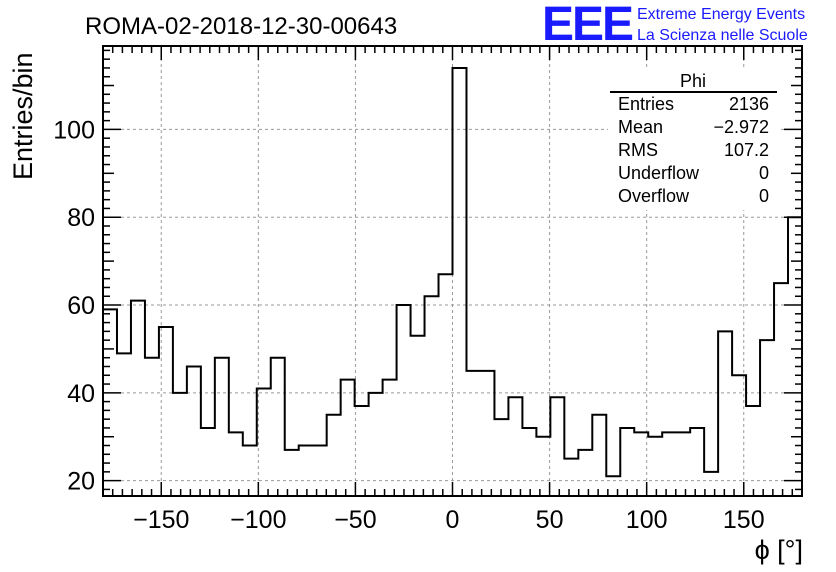  What do you see at coordinates (659, 173) in the screenshot?
I see `stats-label: Underflow` at bounding box center [659, 173].